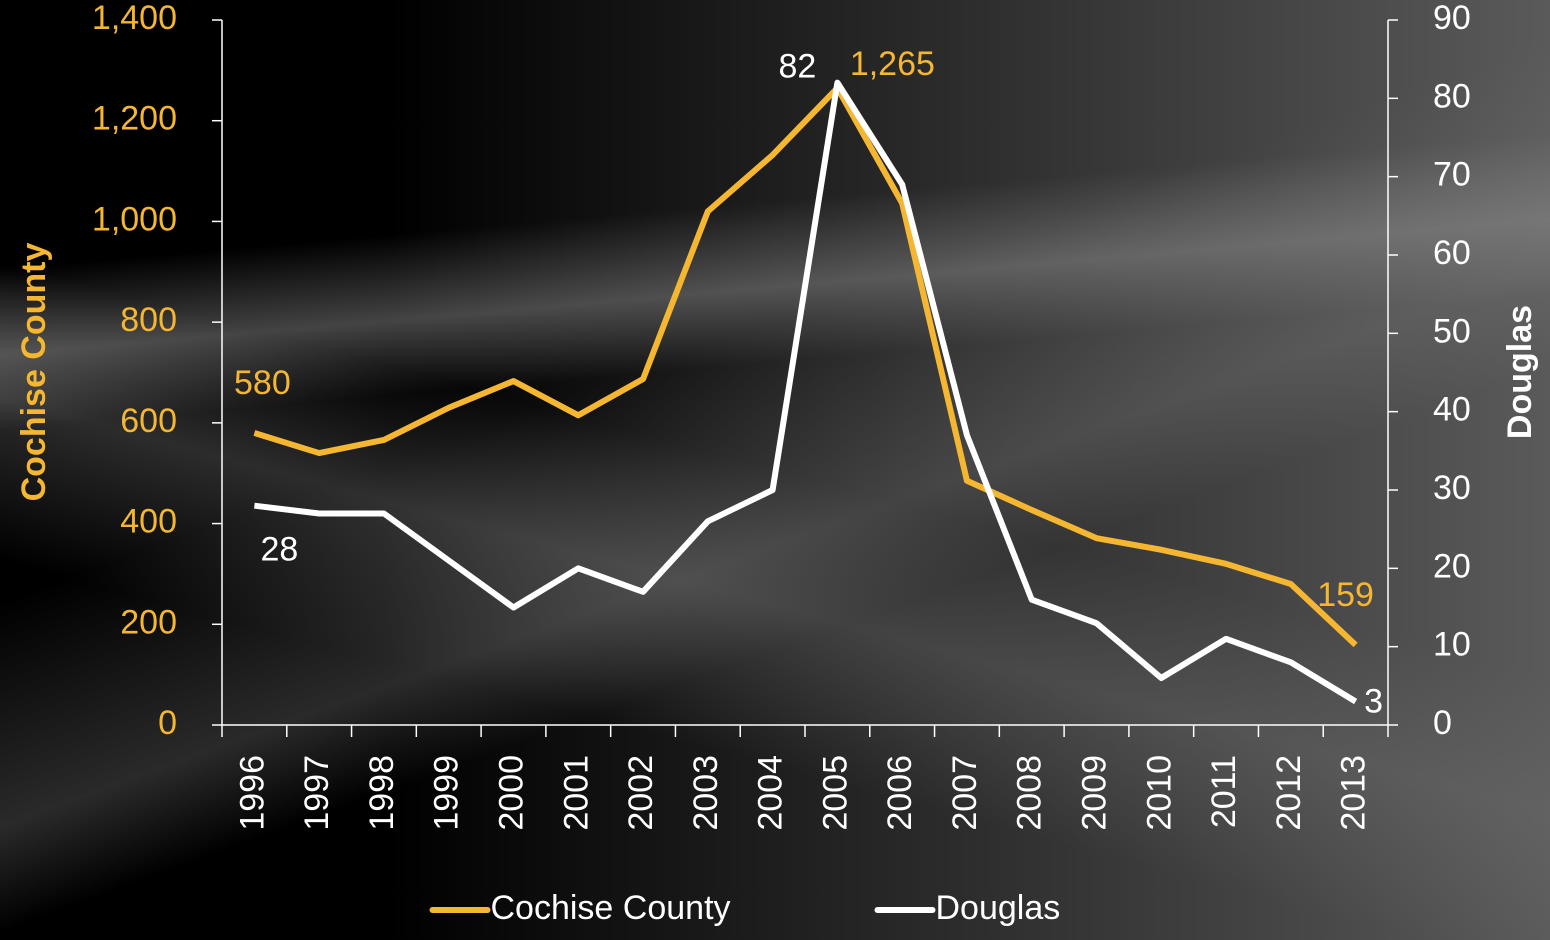  What do you see at coordinates (1452, 253) in the screenshot?
I see `y2-tick-label: 60` at bounding box center [1452, 253].